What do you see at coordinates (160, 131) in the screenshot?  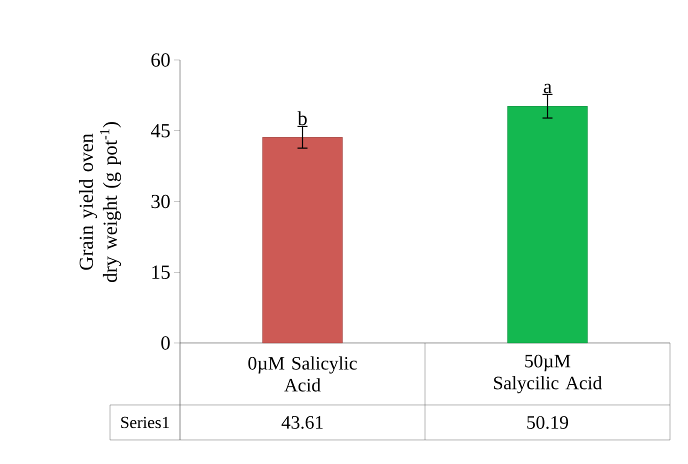 I see `y-tick-label: 45` at bounding box center [160, 131].